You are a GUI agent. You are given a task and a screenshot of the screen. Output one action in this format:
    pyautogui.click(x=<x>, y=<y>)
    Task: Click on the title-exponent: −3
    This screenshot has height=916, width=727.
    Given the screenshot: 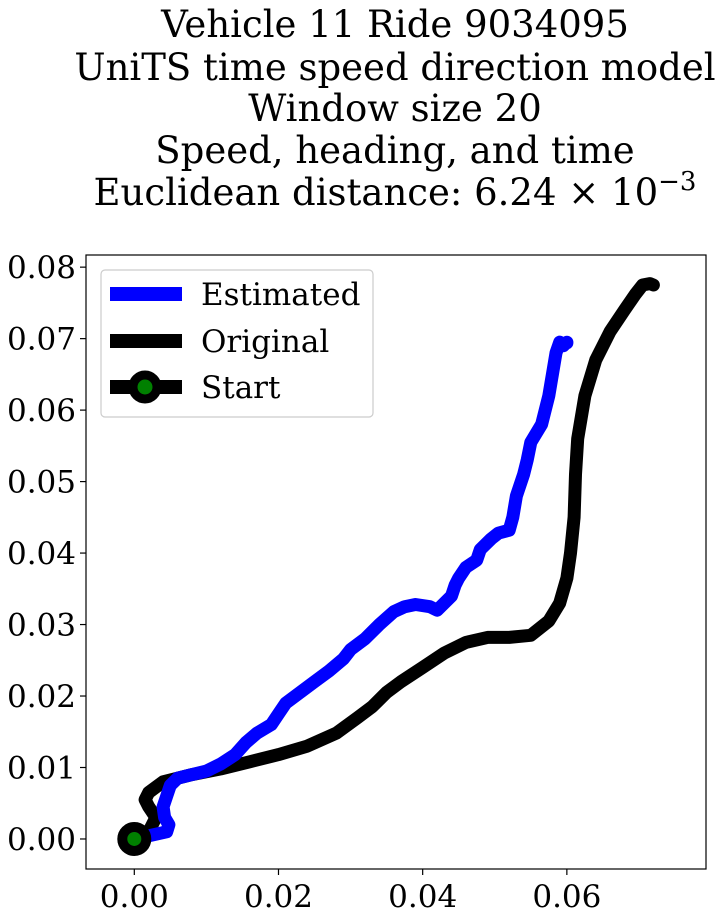 What is the action you would take?
    pyautogui.click(x=677, y=182)
    